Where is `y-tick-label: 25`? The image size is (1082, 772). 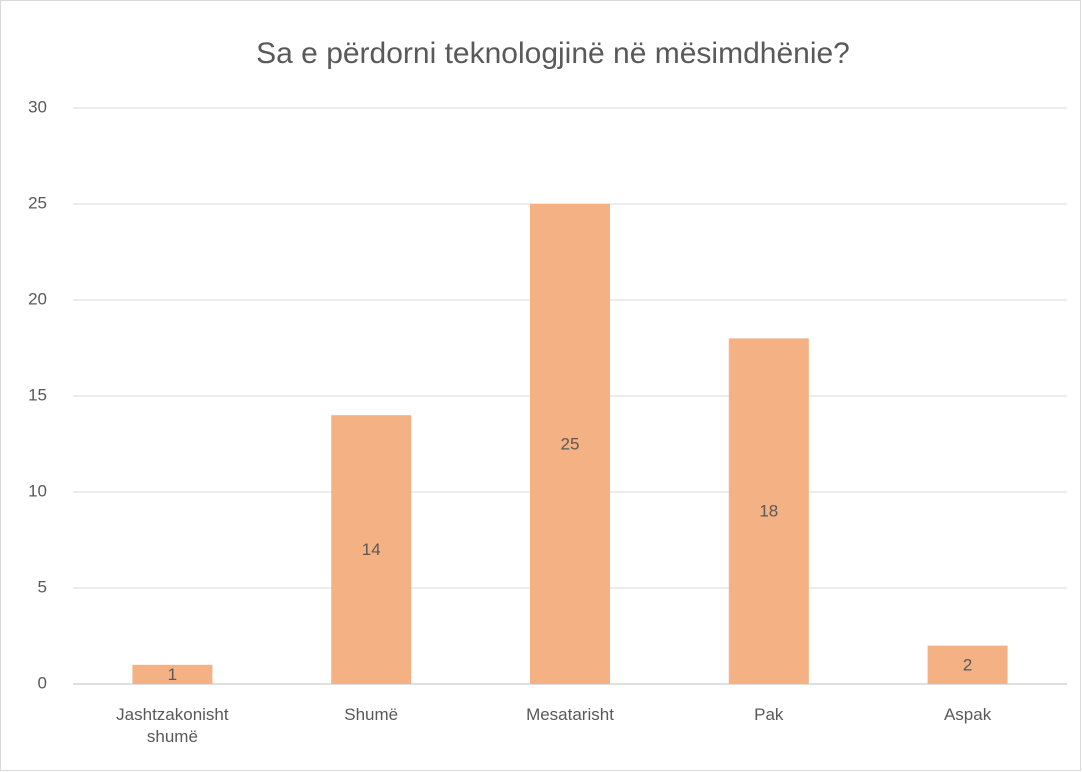
y-tick-label: 25 is located at coordinates (37, 202).